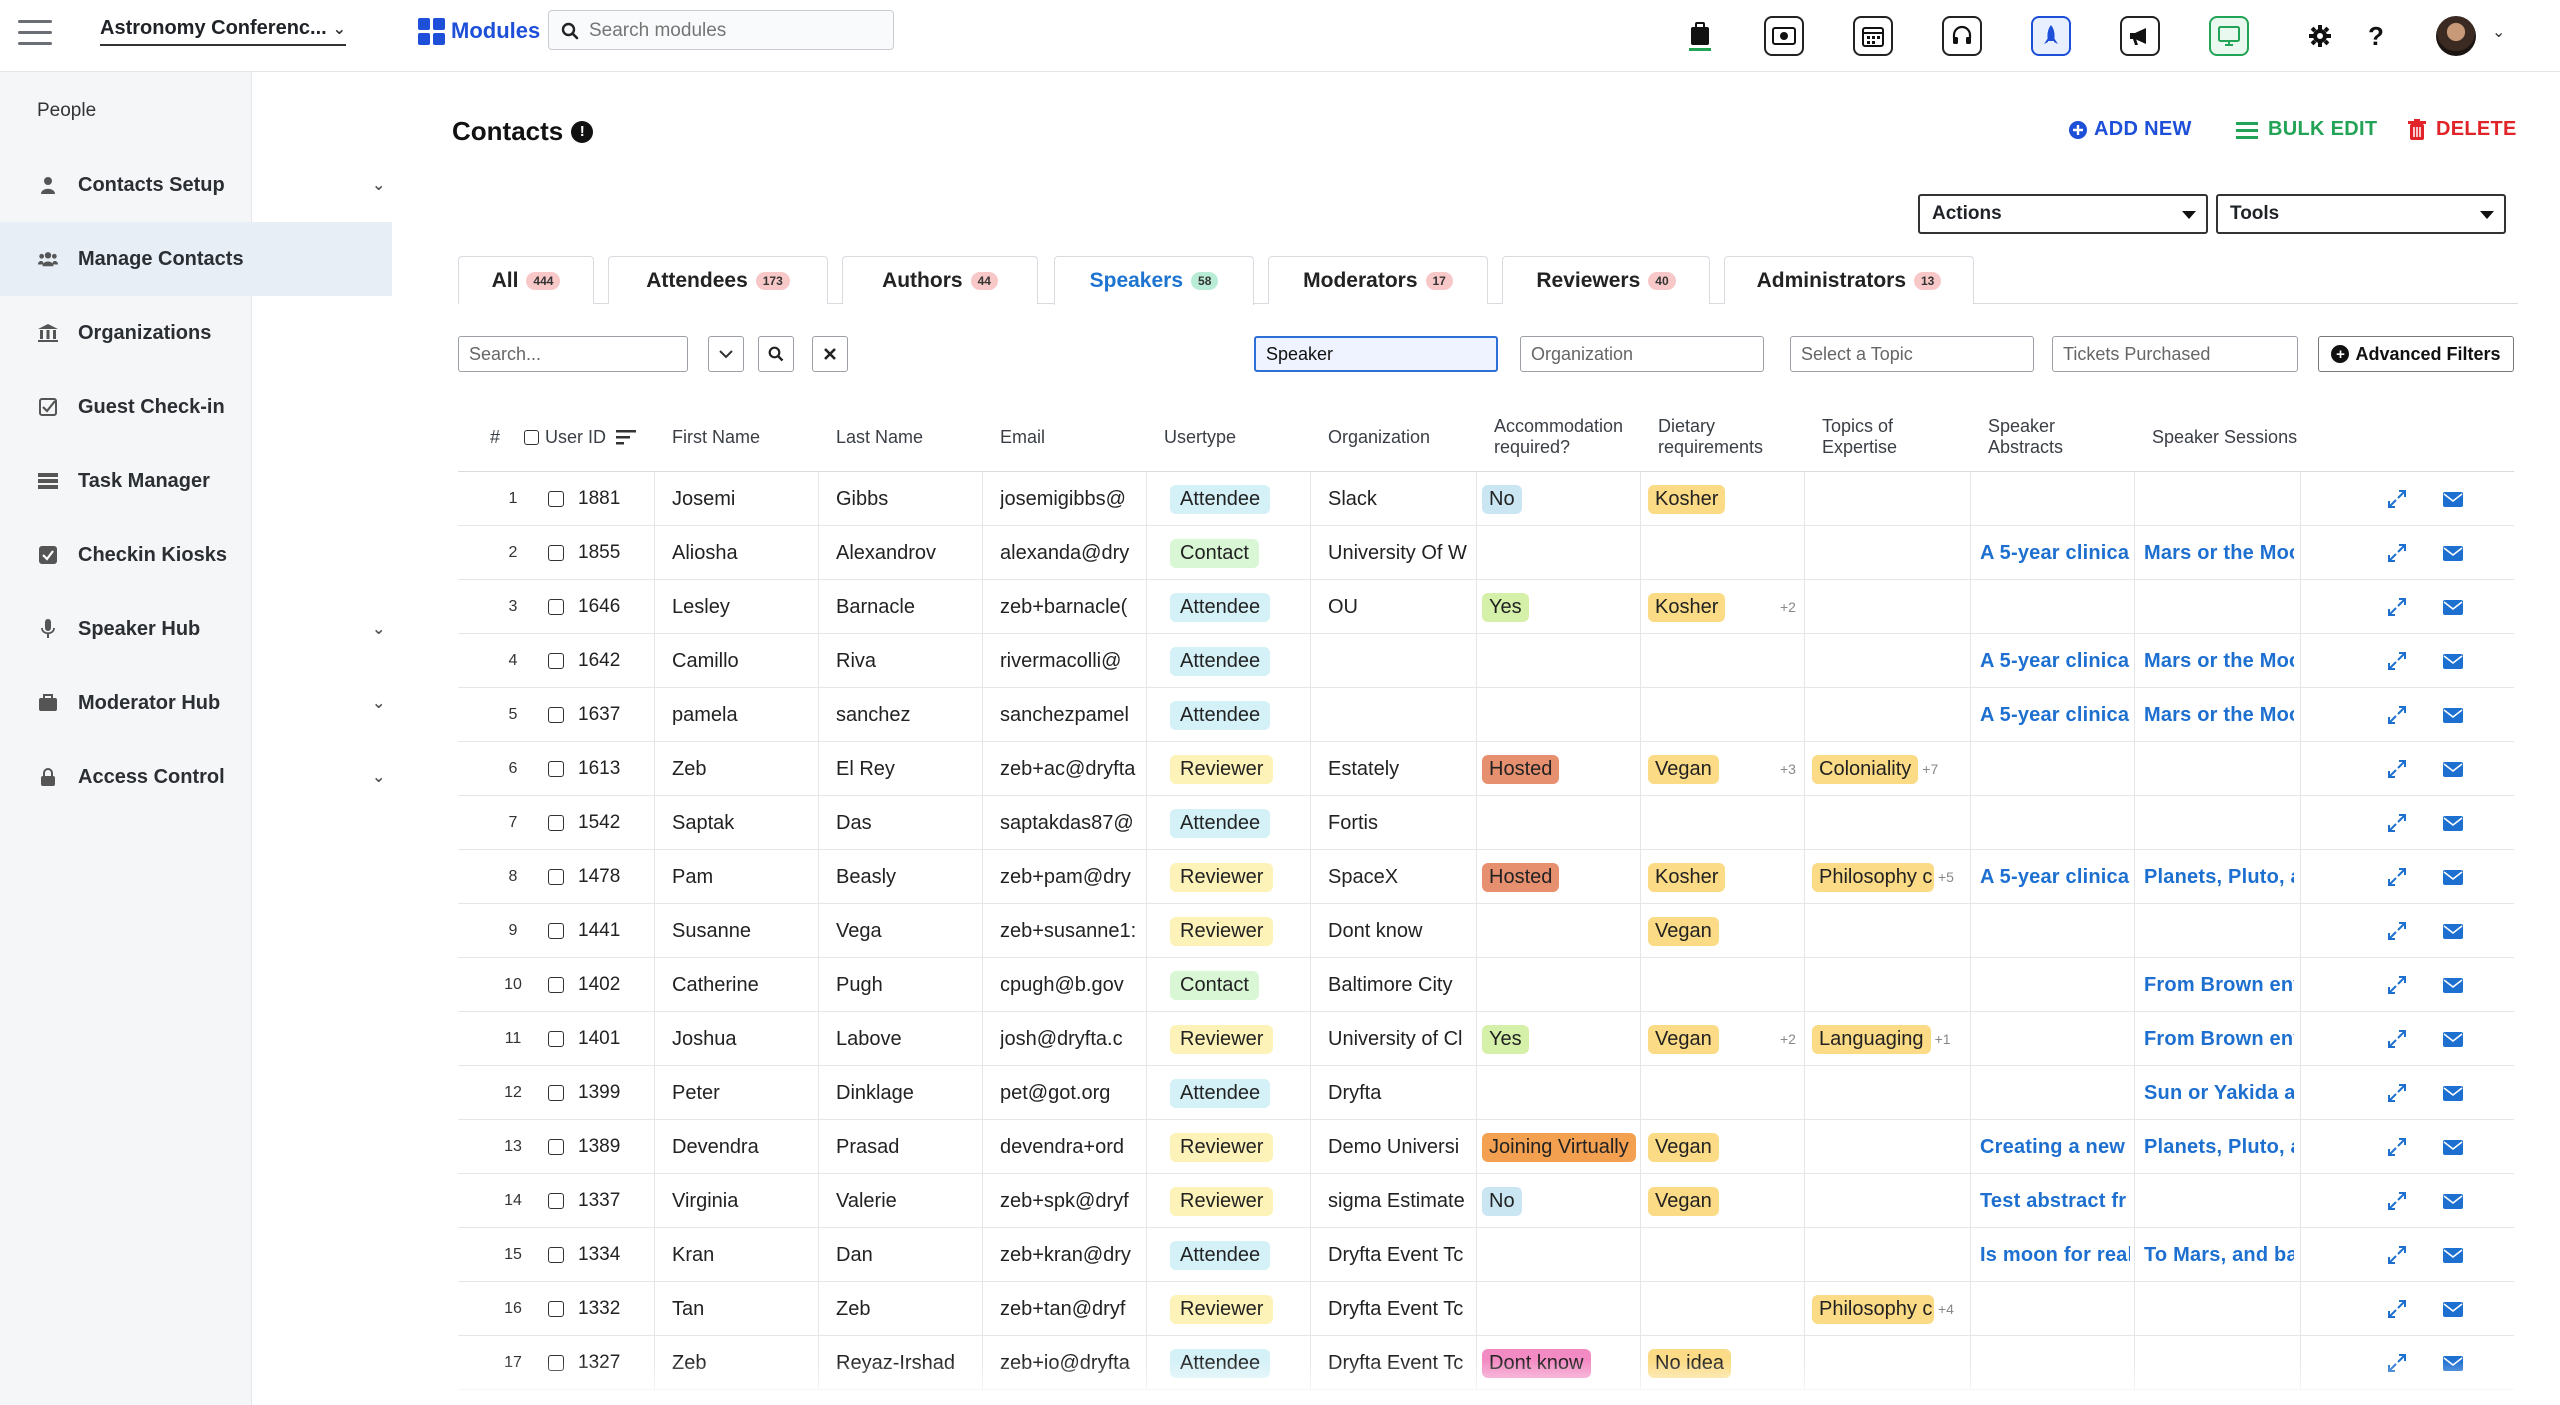 Image resolution: width=2560 pixels, height=1405 pixels. I want to click on col-topics: Topics of Expertise, so click(1860, 436).